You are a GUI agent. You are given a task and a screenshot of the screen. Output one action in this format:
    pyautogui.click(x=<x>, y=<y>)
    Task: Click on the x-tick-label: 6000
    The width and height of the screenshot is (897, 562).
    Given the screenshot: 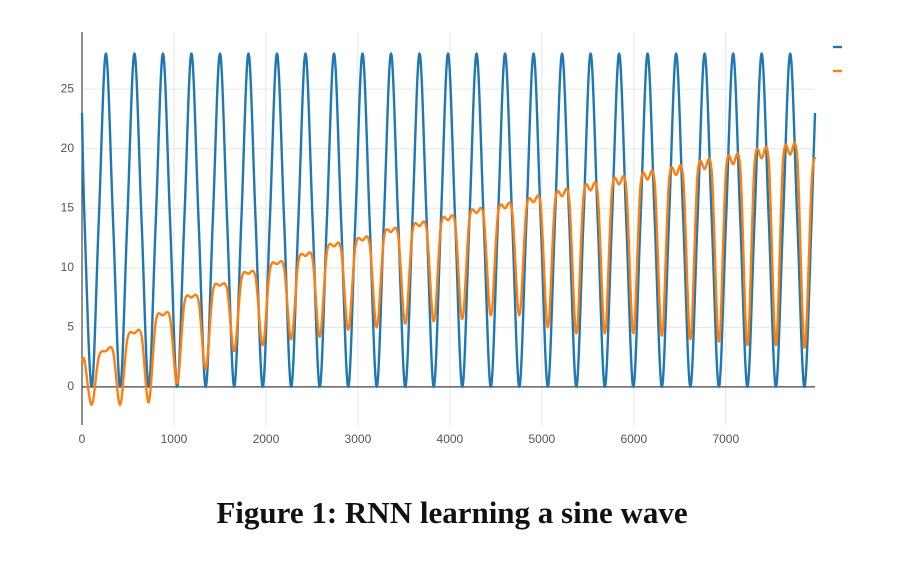 What is the action you would take?
    pyautogui.click(x=633, y=439)
    